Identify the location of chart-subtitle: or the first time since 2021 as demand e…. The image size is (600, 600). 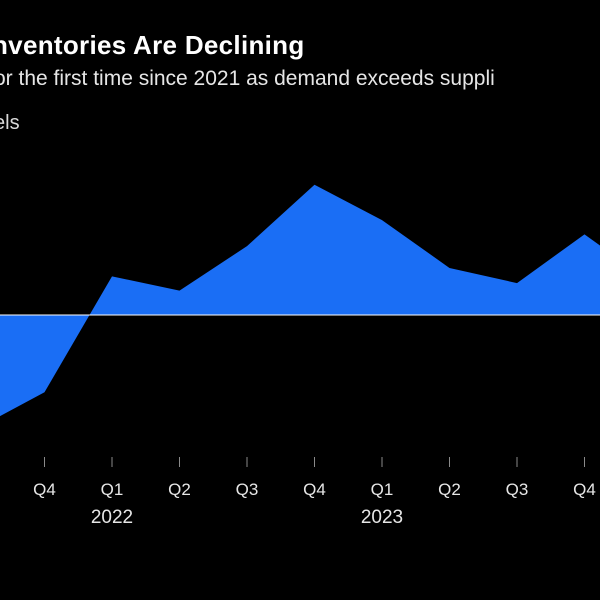
(247, 78).